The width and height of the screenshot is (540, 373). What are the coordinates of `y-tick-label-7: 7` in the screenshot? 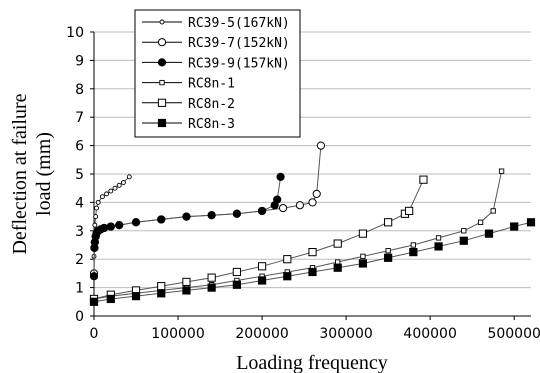 It's located at (79, 118).